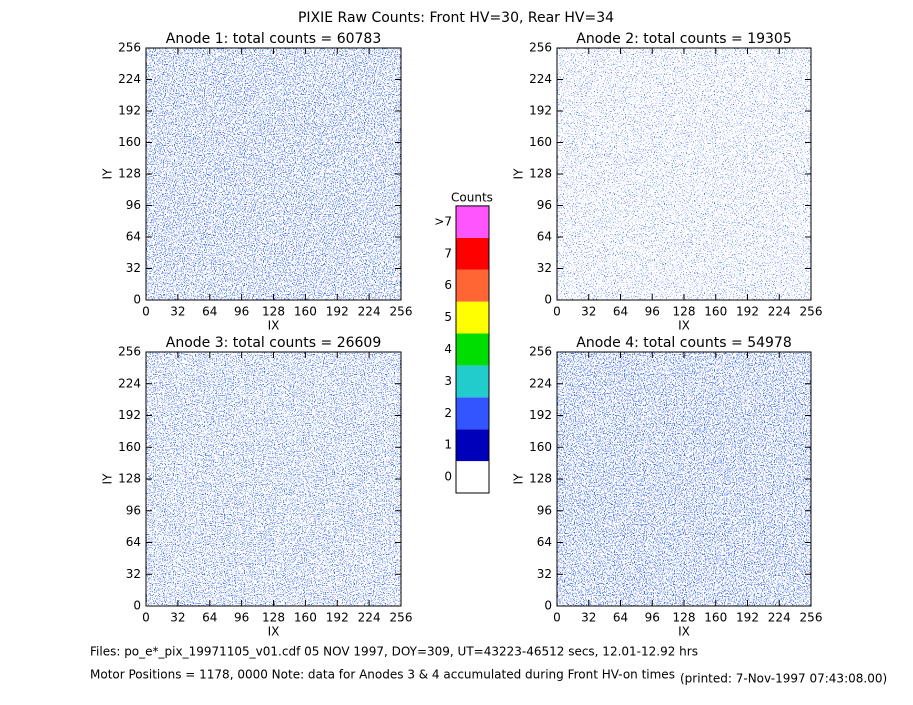  Describe the element at coordinates (448, 381) in the screenshot. I see `colorbar-label: 3` at that location.